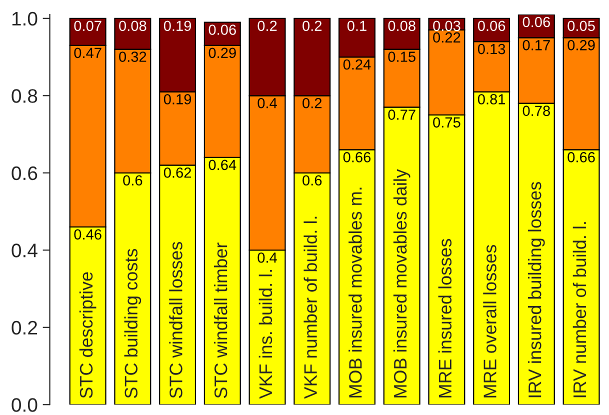  Describe the element at coordinates (536, 111) in the screenshot. I see `data-label: 0.78` at that location.